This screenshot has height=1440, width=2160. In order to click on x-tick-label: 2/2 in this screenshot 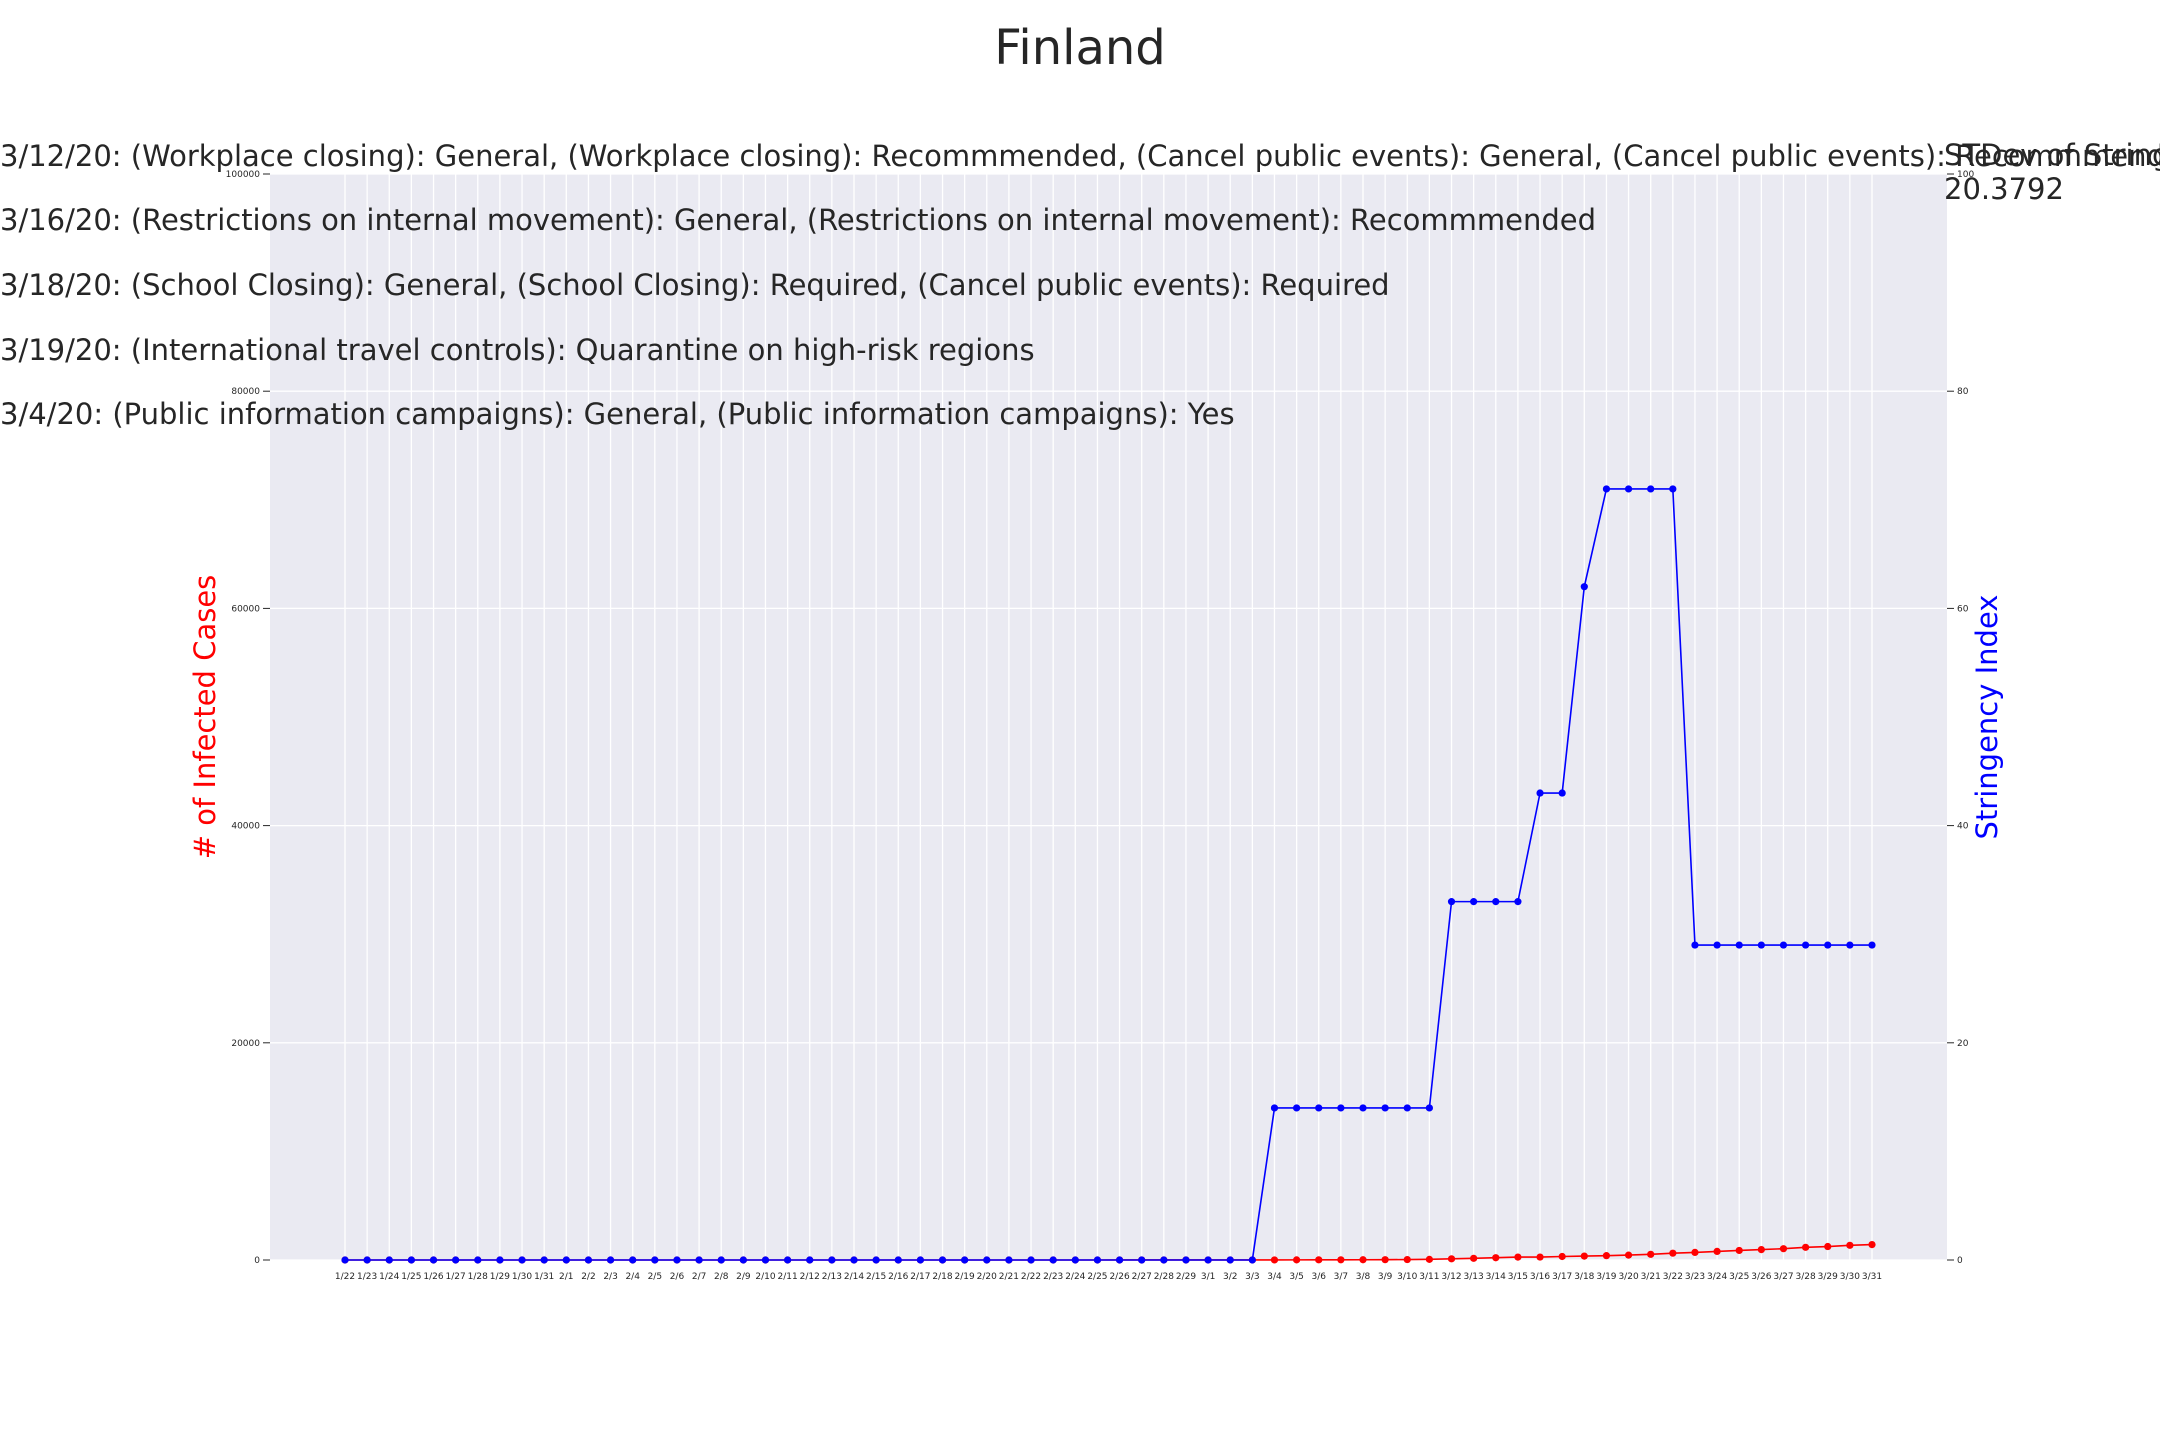, I will do `click(588, 1277)`.